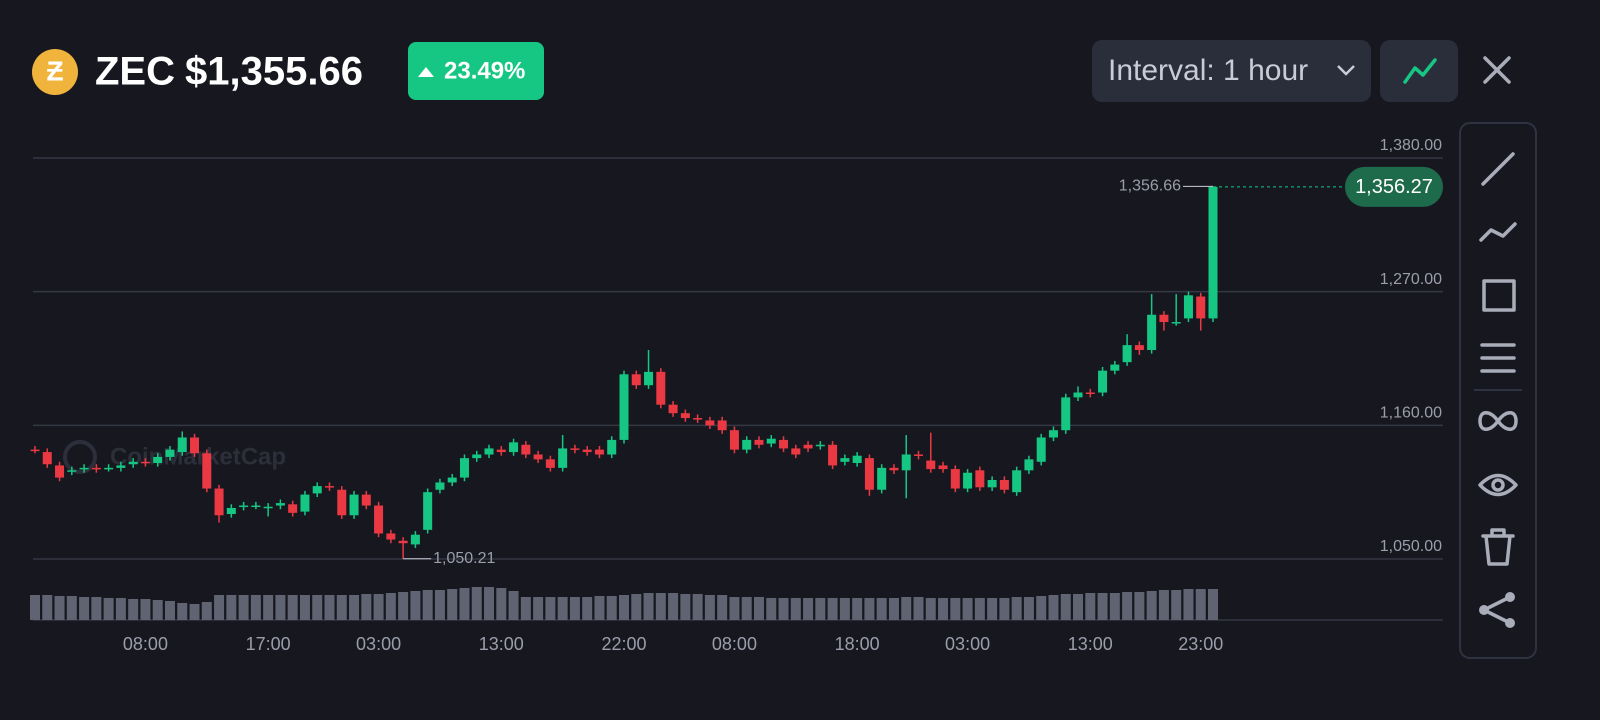 Image resolution: width=1600 pixels, height=720 pixels. Describe the element at coordinates (1510, 597) in the screenshot. I see `tool-share-dot` at that location.